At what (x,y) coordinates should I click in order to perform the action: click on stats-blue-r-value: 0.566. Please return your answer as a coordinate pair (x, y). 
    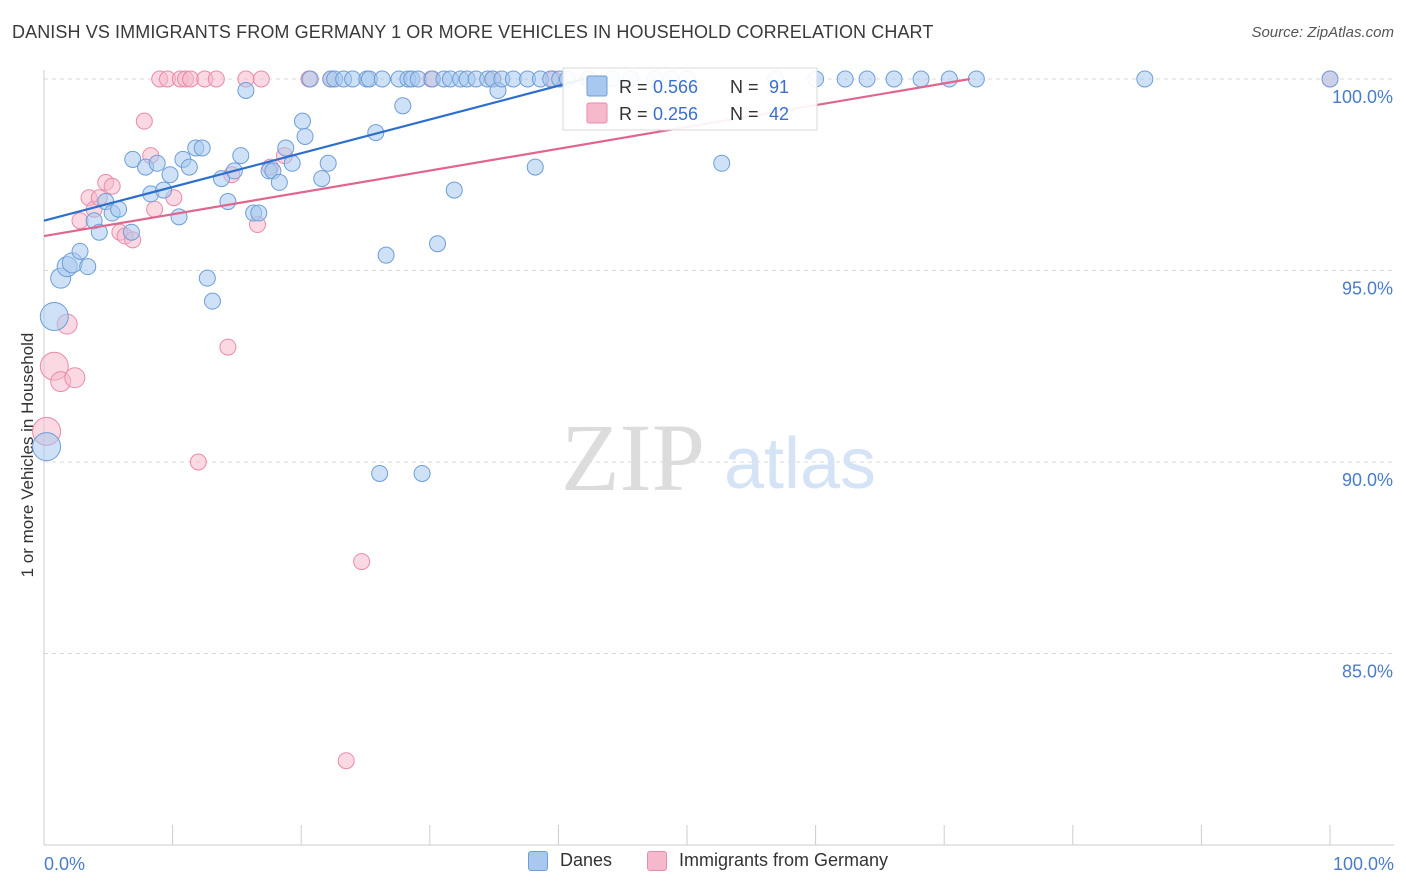
    Looking at the image, I should click on (675, 87).